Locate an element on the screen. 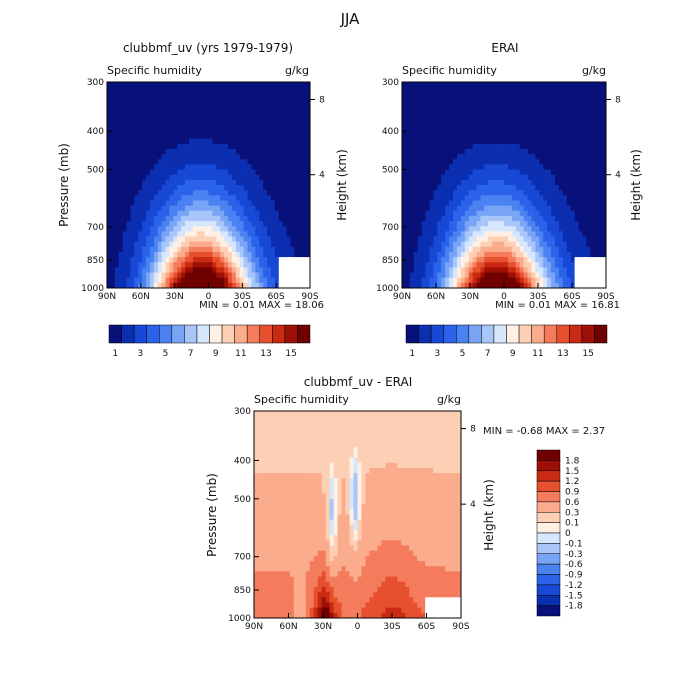 This screenshot has width=700, height=700. panel-erai-subtitle-left: Specific humidity is located at coordinates (449, 70).